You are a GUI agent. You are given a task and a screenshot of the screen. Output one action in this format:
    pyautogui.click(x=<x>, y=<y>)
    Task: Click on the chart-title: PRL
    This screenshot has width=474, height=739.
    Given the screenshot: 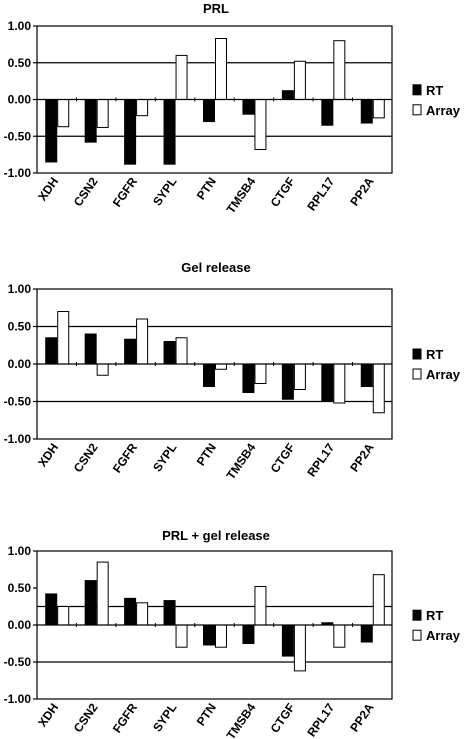 What is the action you would take?
    pyautogui.click(x=216, y=8)
    